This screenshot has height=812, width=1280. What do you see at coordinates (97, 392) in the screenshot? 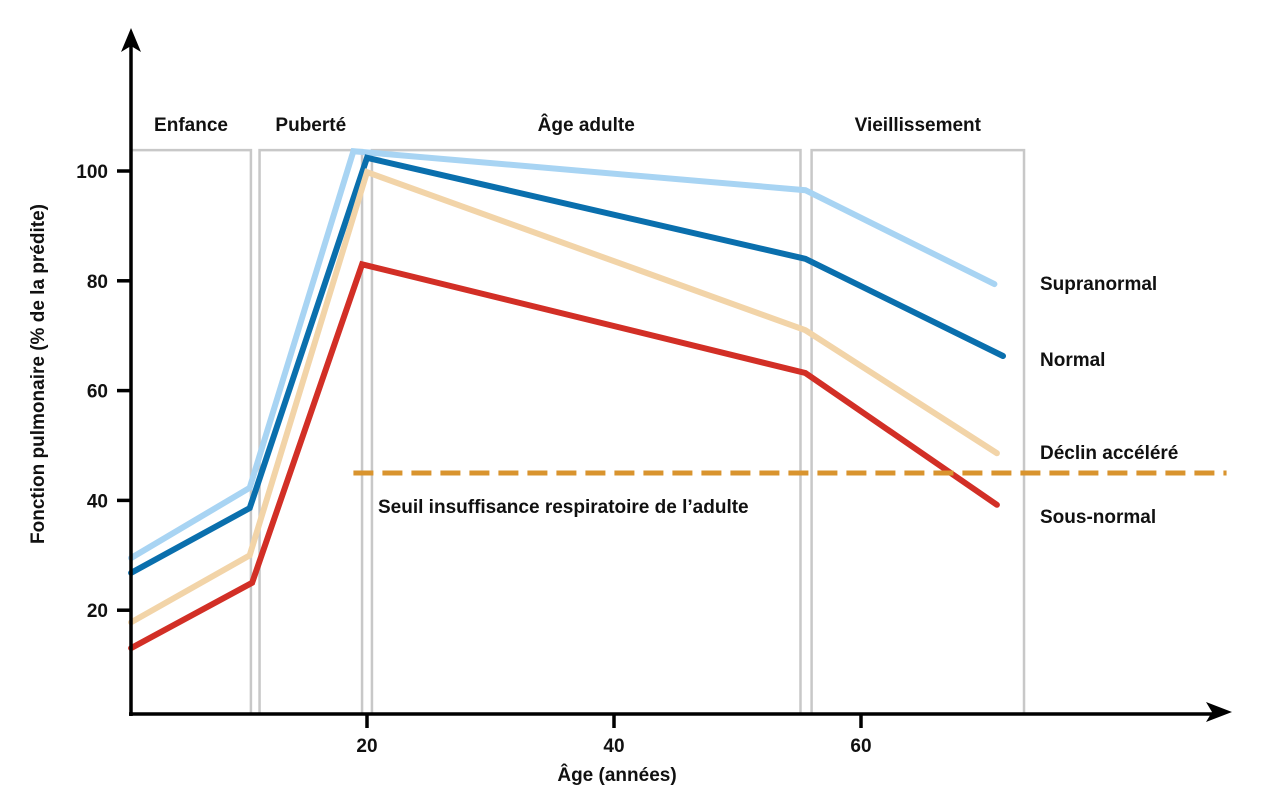
I see `y-tick-label: 60` at bounding box center [97, 392].